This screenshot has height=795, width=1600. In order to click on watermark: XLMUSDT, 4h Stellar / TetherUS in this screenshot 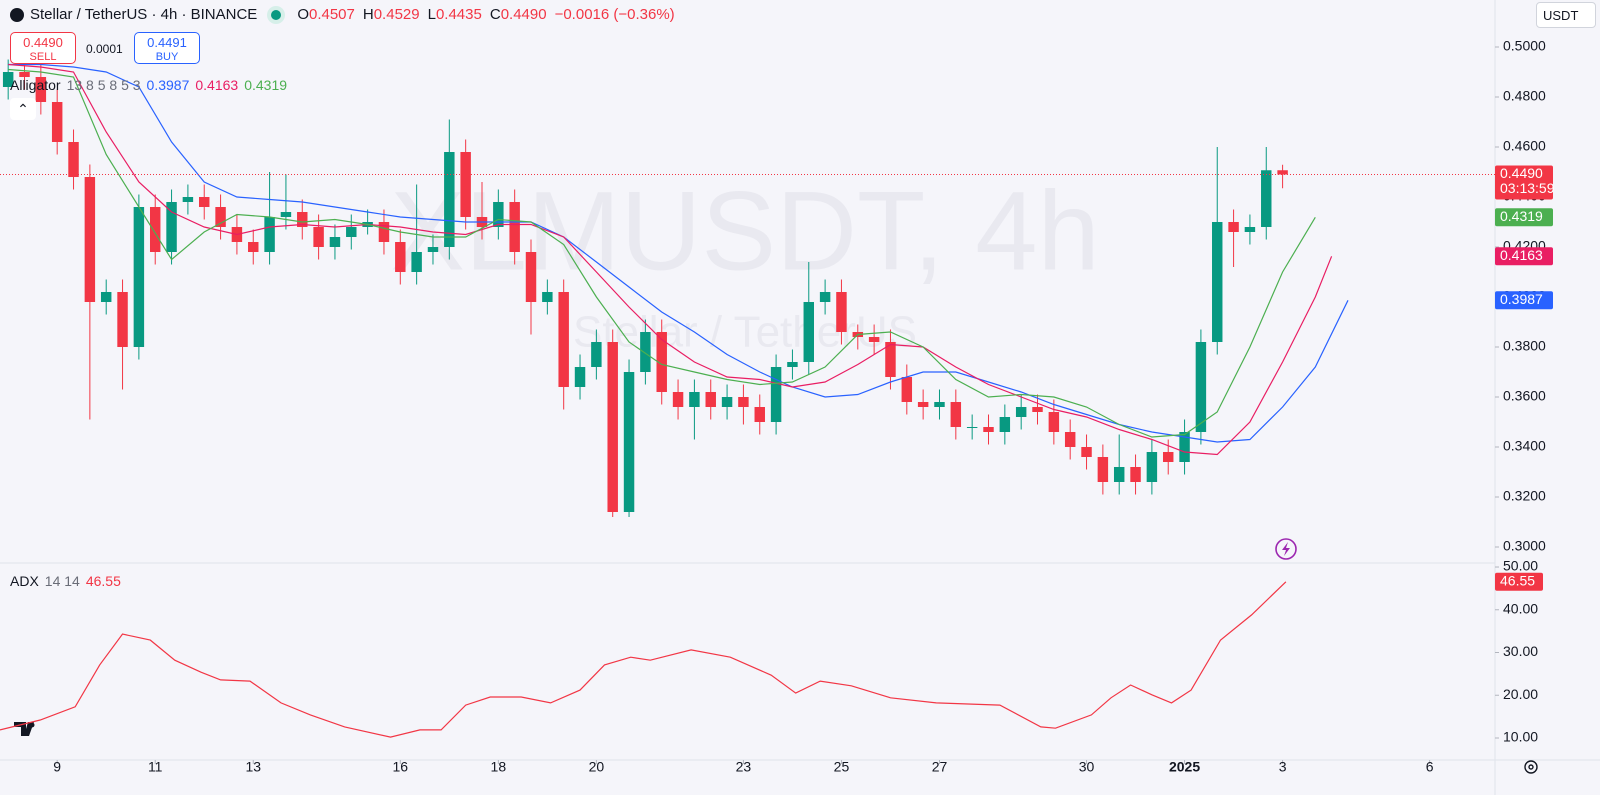, I will do `click(745, 263)`.